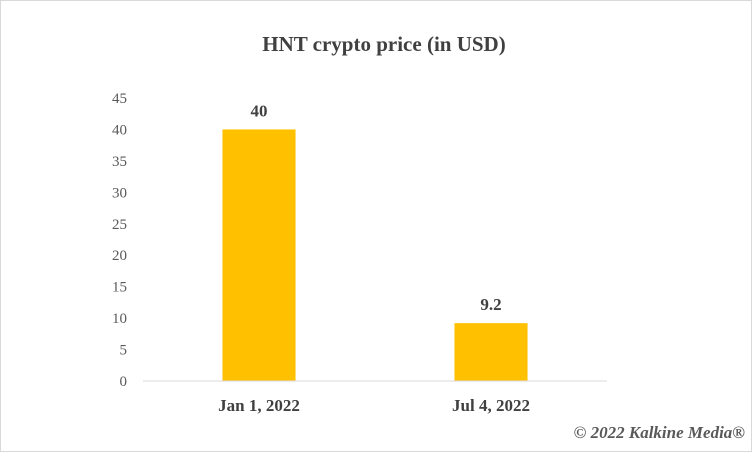 The height and width of the screenshot is (453, 752). Describe the element at coordinates (119, 319) in the screenshot. I see `y-tick-label: 10` at that location.